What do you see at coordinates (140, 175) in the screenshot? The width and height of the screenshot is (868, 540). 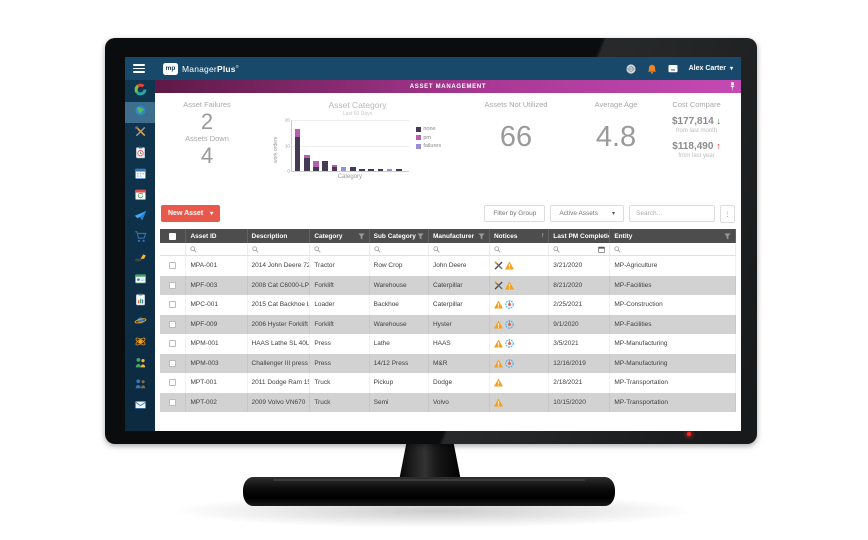 I see `sidebar-item-calendar` at bounding box center [140, 175].